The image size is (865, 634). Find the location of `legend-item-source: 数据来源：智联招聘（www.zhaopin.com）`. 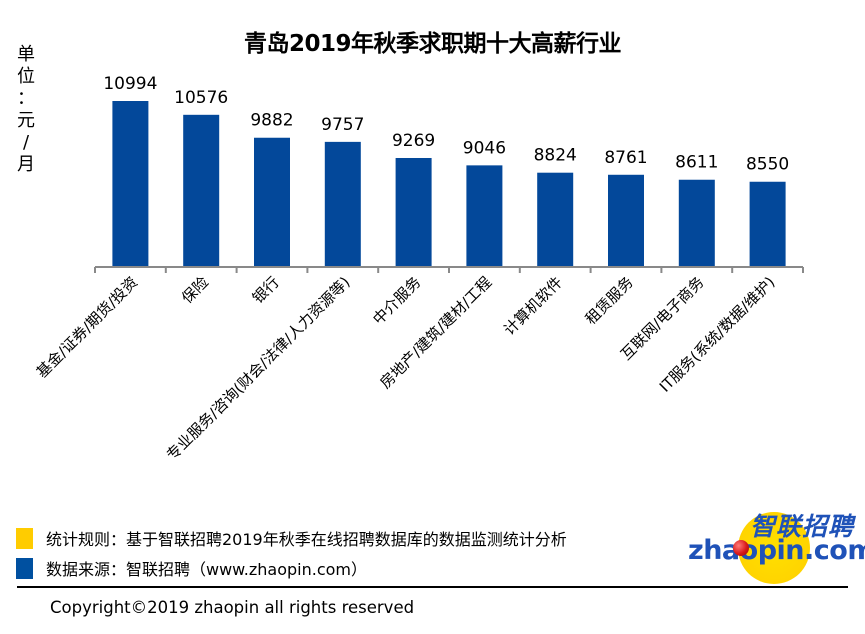

legend-item-source: 数据来源：智联招聘（www.zhaopin.com） is located at coordinates (191, 568).